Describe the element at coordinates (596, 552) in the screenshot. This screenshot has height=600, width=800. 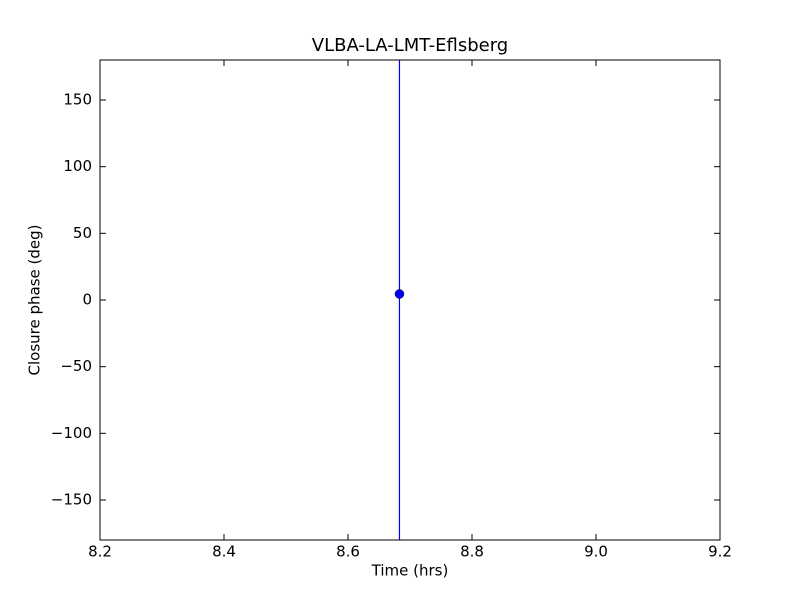
I see `x-tick-label: 9.0` at that location.